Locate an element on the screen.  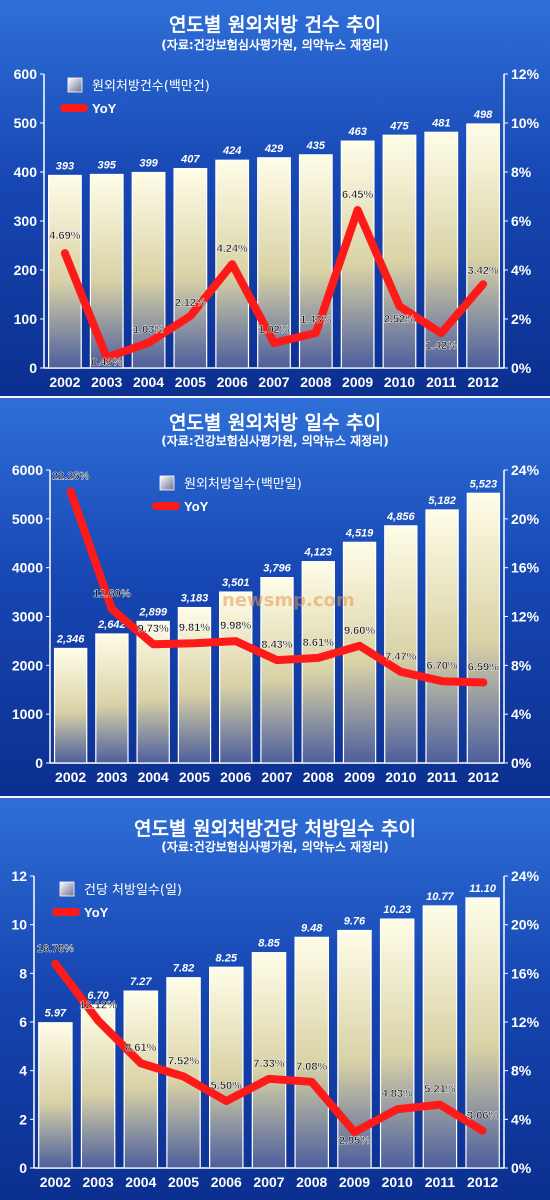
yoy-value-label: 3.42% is located at coordinates (482, 271).